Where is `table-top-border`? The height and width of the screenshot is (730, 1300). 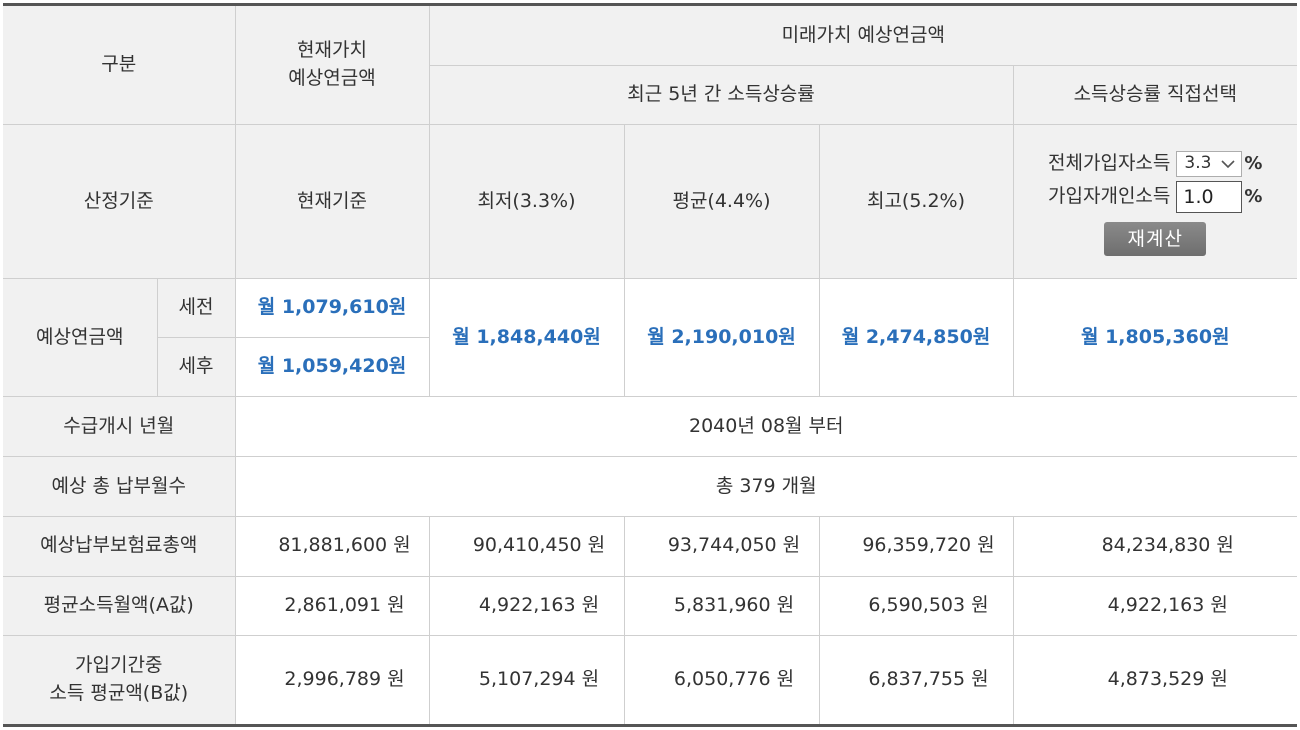
table-top-border is located at coordinates (650, 4).